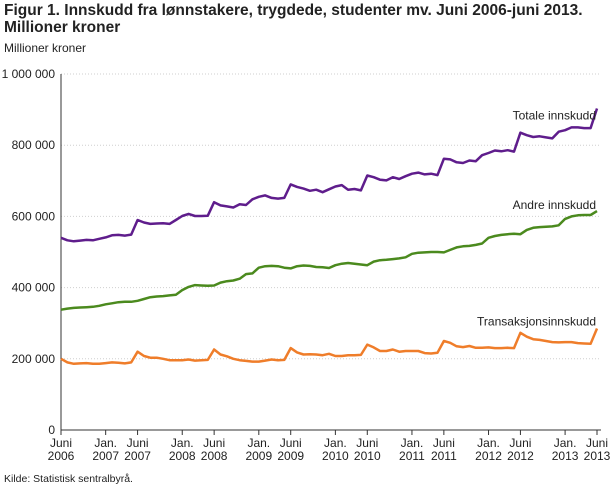  Describe the element at coordinates (34, 359) in the screenshot. I see `y-tick-label: 200 000` at that location.